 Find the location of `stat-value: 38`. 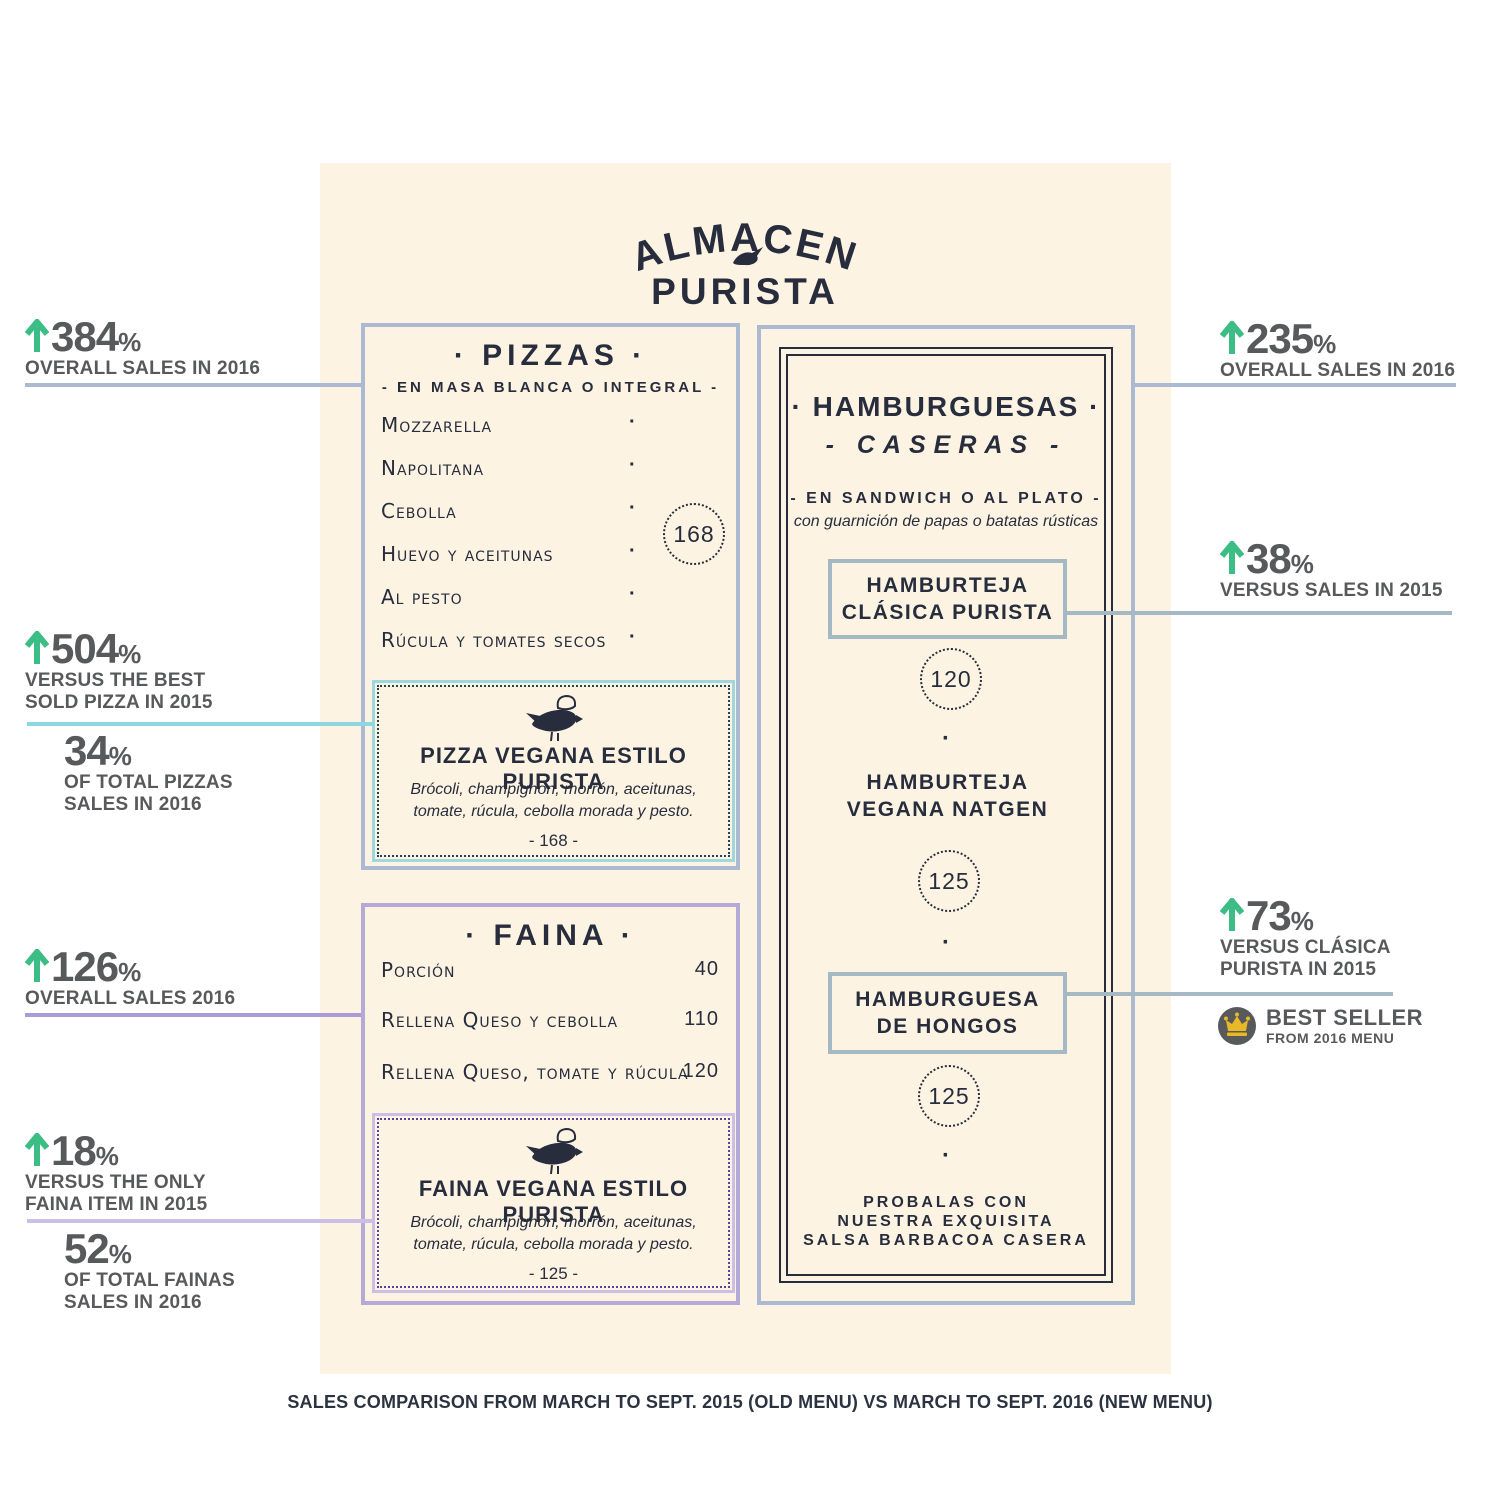

stat-value: 38 is located at coordinates (1269, 558).